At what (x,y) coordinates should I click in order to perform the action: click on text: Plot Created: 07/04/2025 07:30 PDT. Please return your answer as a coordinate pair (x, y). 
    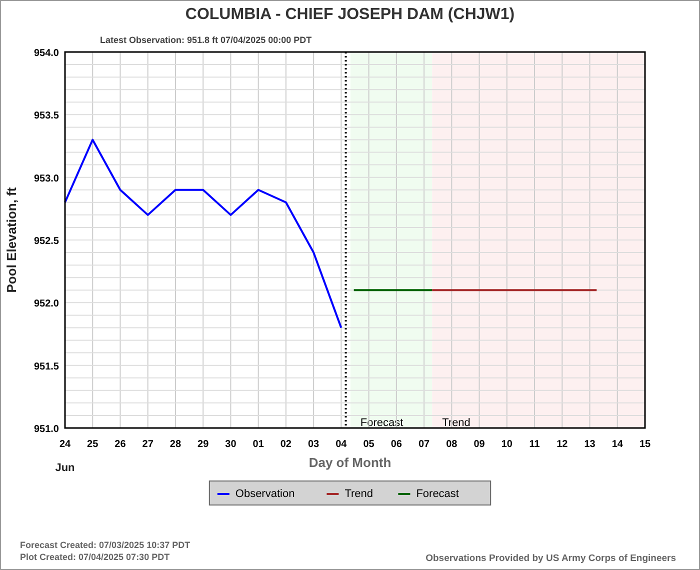
    Looking at the image, I should click on (95, 557).